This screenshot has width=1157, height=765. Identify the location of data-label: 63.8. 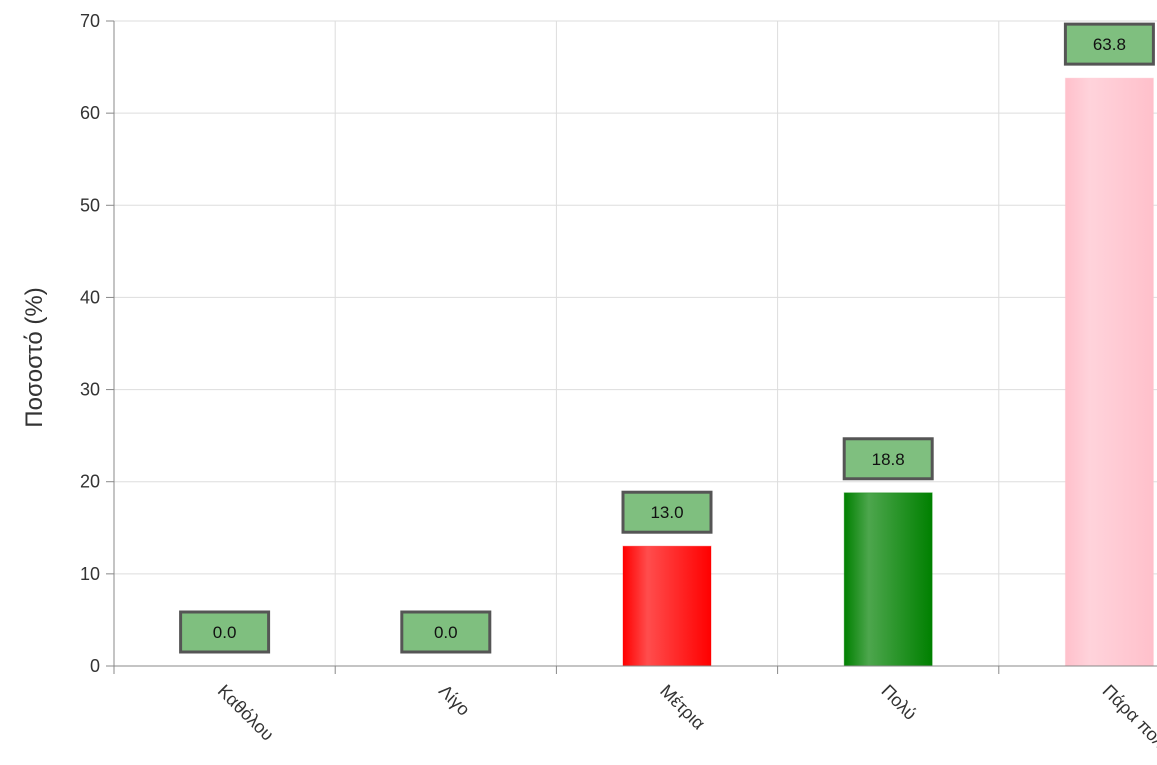
(1109, 44).